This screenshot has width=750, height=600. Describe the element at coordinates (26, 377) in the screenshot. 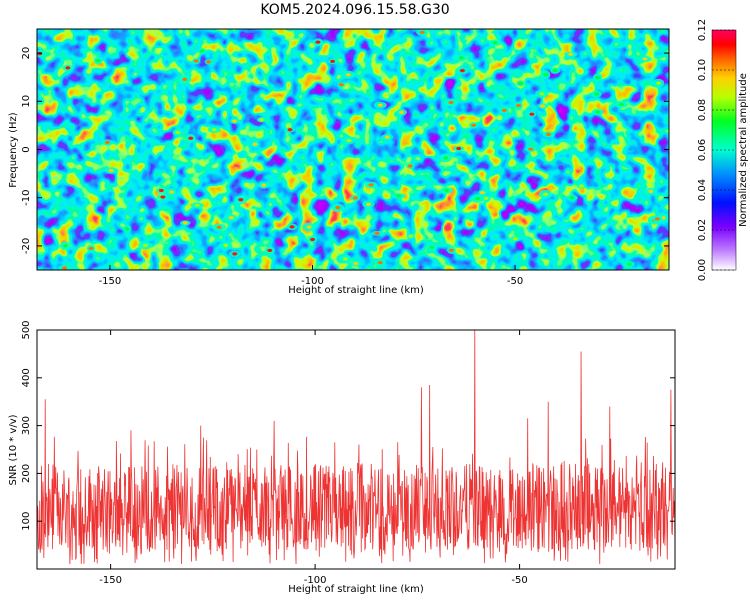

I see `snr-y-tick-label: 400` at that location.